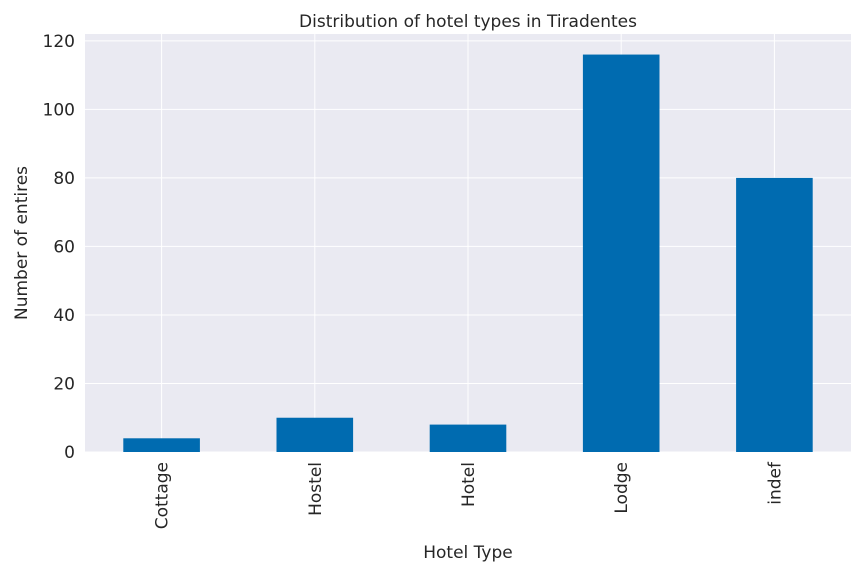 This screenshot has width=864, height=576. What do you see at coordinates (775, 483) in the screenshot?
I see `x-tick-label: indef` at bounding box center [775, 483].